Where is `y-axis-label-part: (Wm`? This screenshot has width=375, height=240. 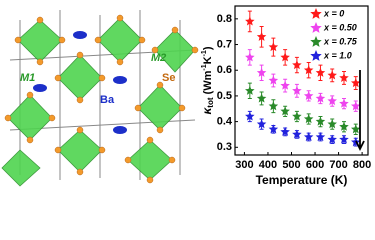
y-axis-label-part: (Wm is located at coordinates (208, 83).